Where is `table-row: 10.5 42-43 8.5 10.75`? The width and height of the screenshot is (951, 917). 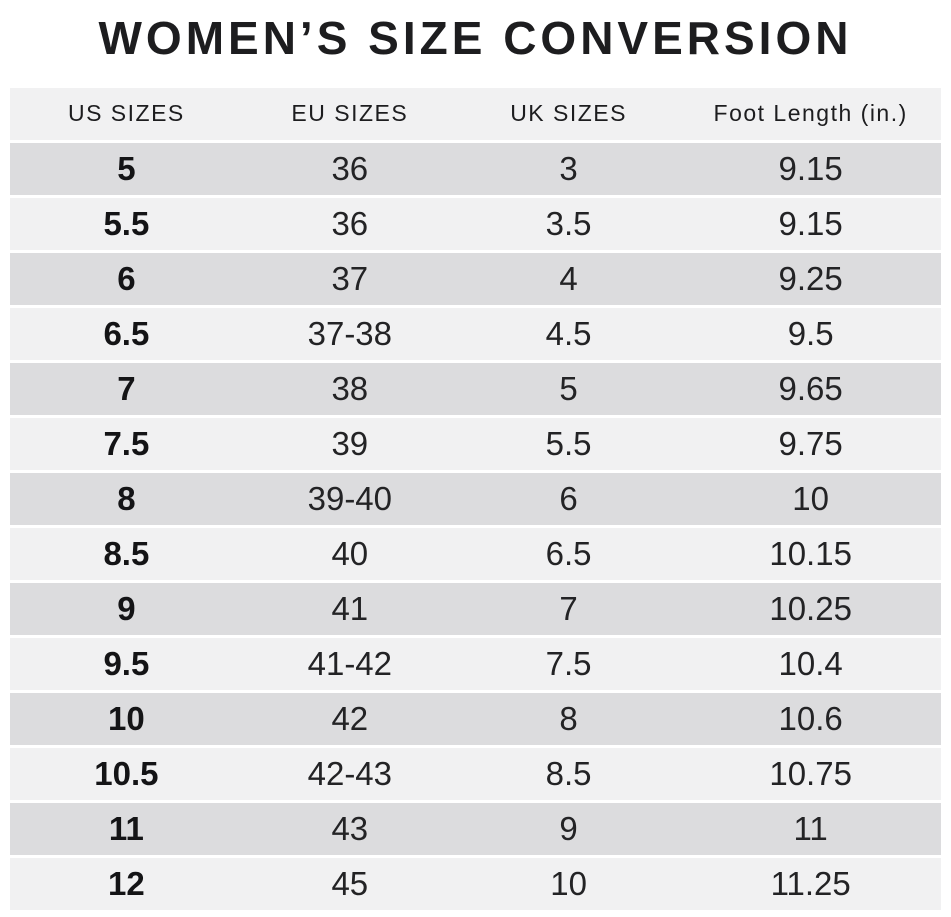 table-row: 10.5 42-43 8.5 10.75 is located at coordinates (475, 773).